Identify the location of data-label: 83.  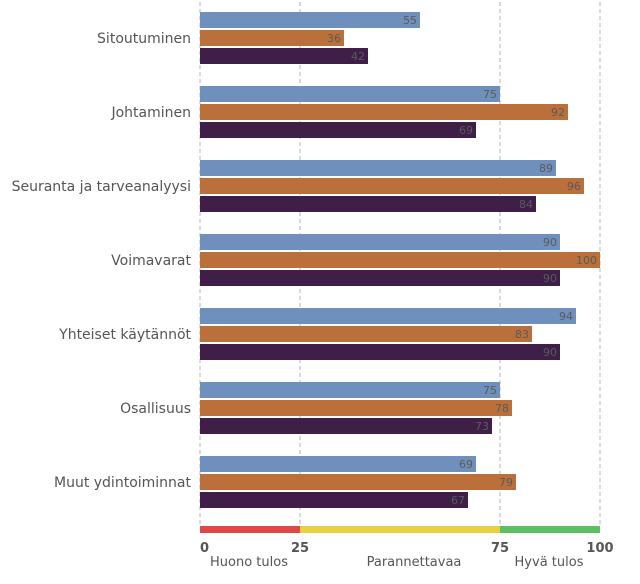
(522, 334).